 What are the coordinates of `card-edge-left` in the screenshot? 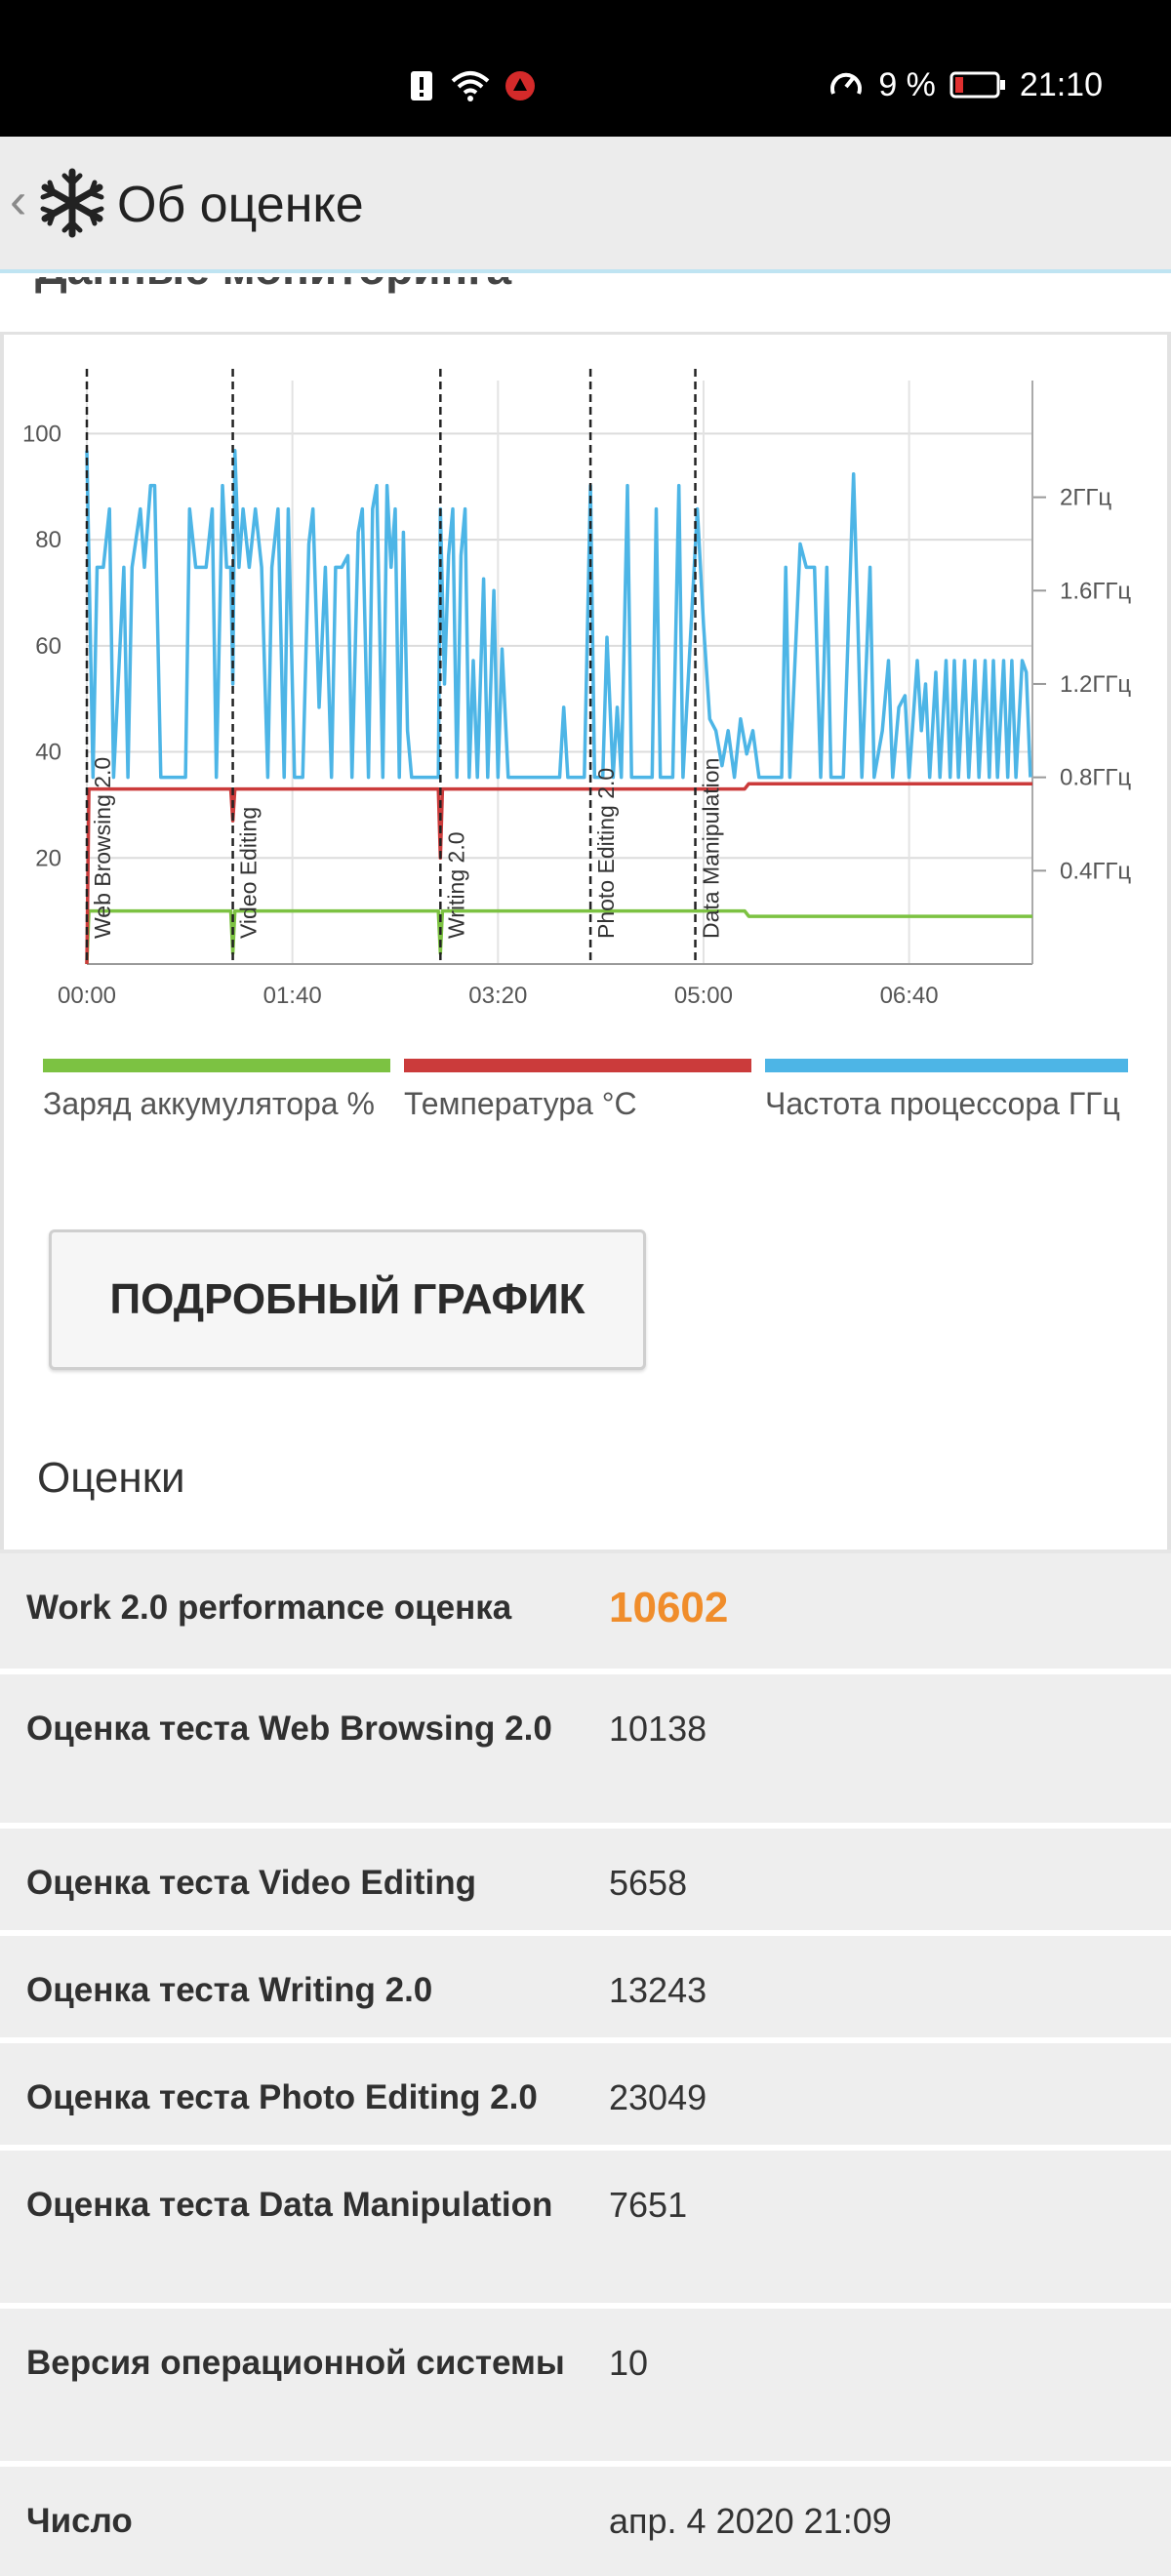 It's located at (2, 1454).